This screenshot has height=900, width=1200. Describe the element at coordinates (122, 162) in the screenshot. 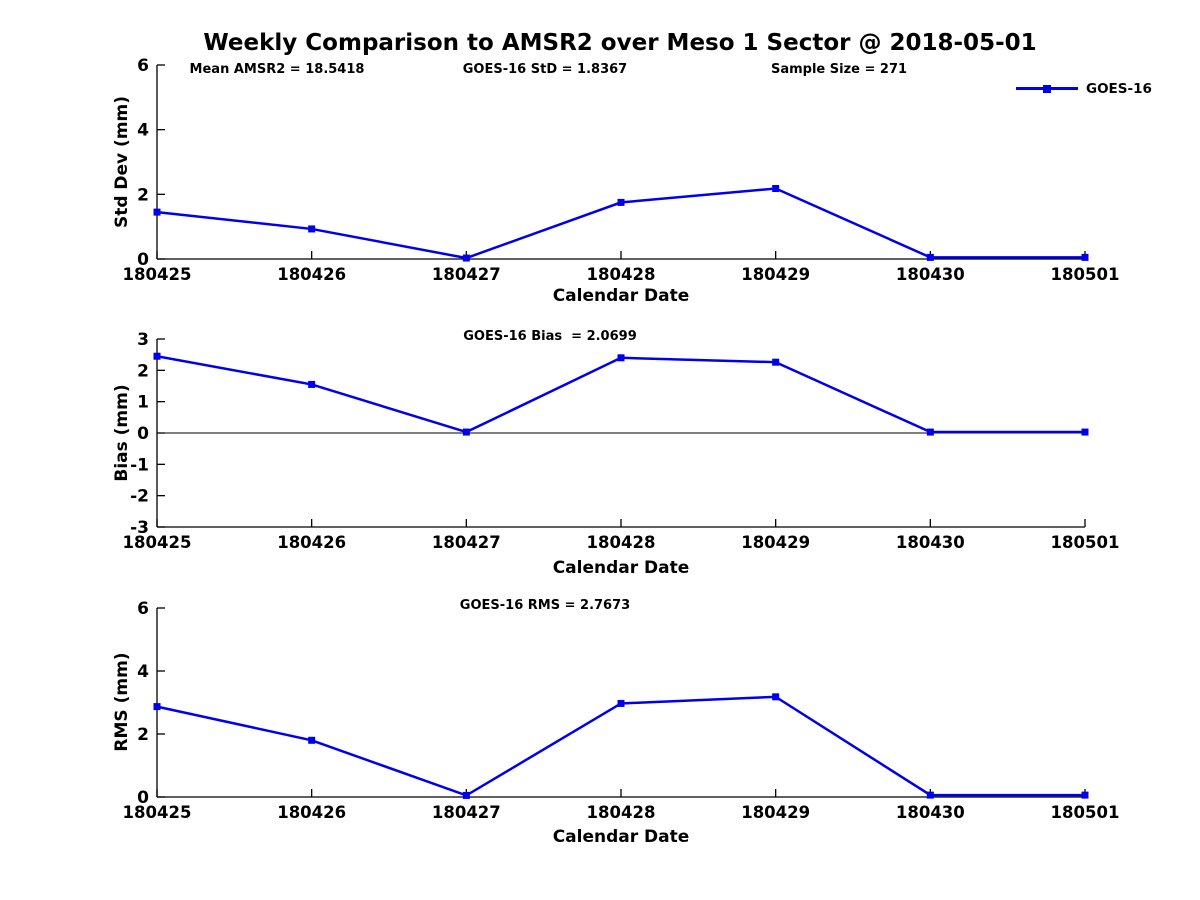

I see `stddev-y-axis-label: Std Dev (mm)` at that location.